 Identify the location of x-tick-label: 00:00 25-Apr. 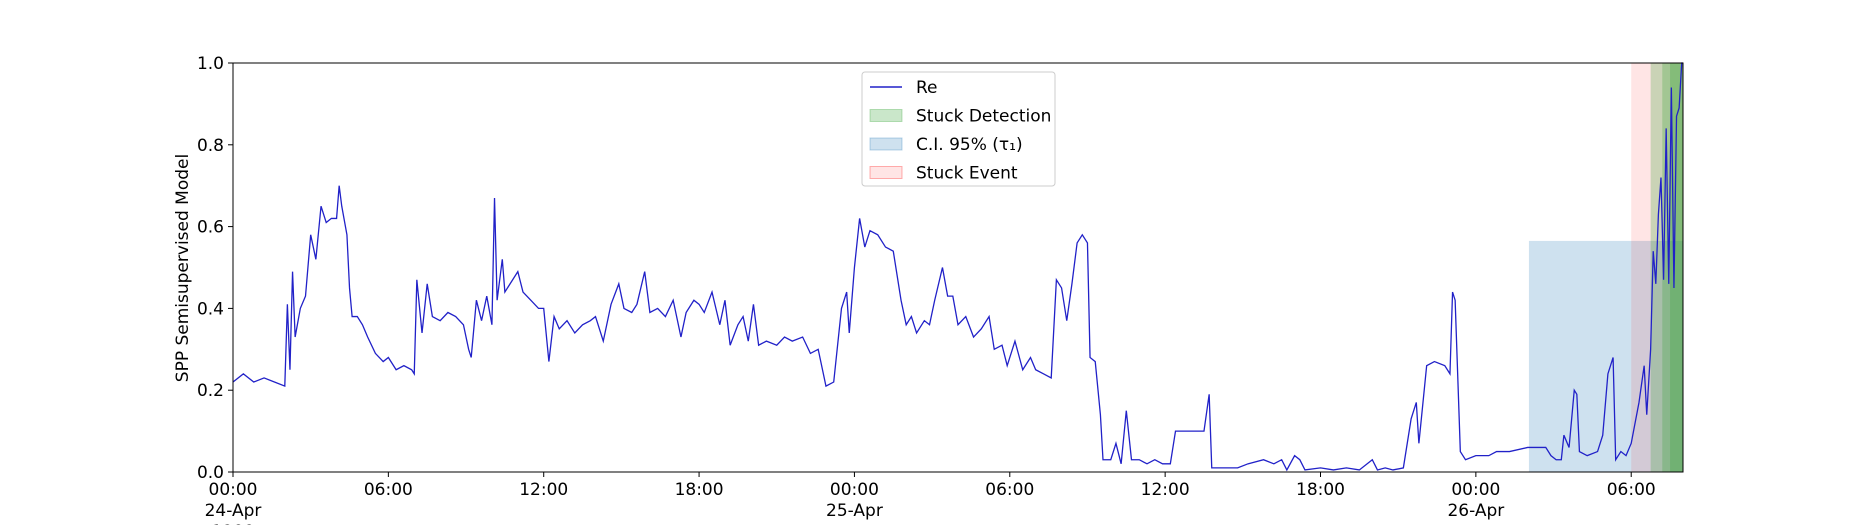
(854, 500).